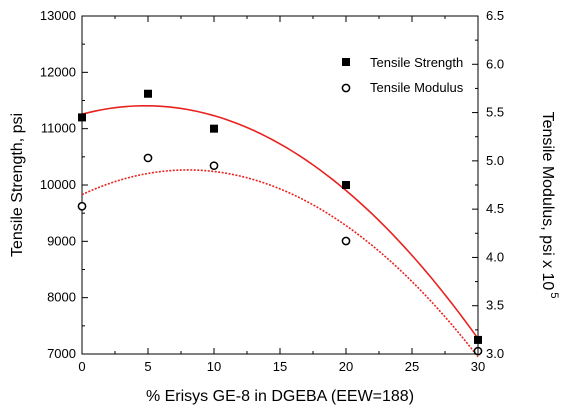 The height and width of the screenshot is (411, 571). What do you see at coordinates (58, 128) in the screenshot?
I see `y-left-tick-label: 11000` at bounding box center [58, 128].